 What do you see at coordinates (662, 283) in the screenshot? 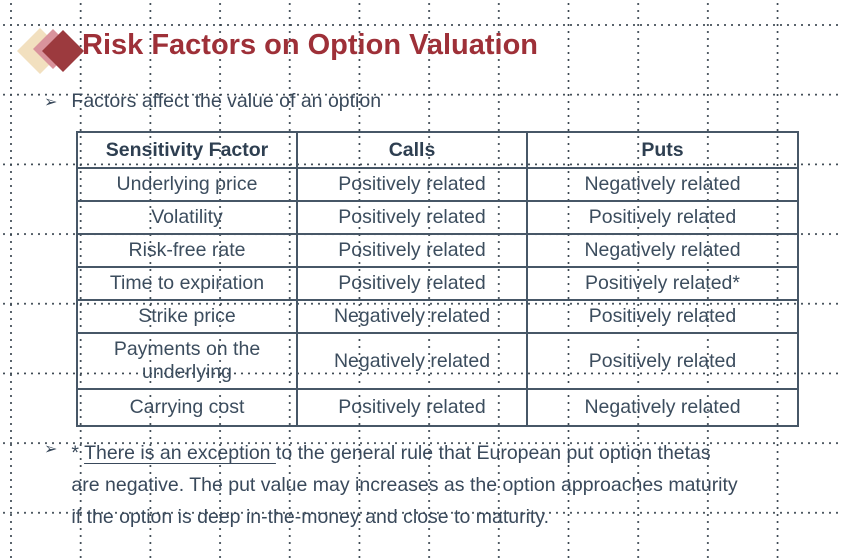
I see `table-cell: Positively related*` at bounding box center [662, 283].